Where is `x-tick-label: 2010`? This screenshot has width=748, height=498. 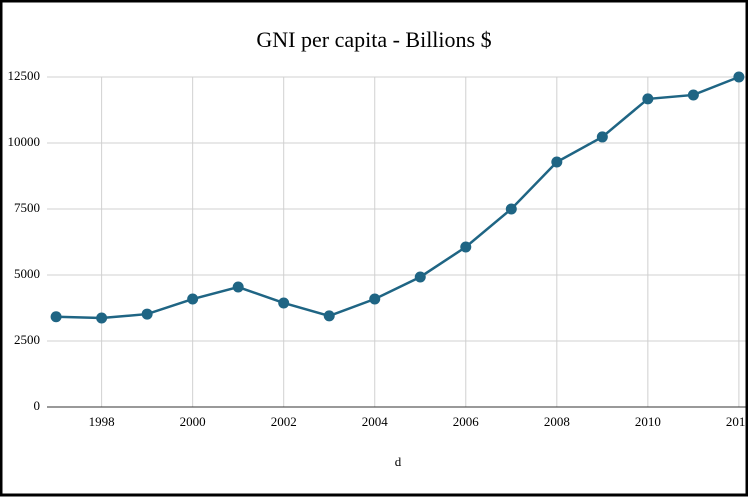
x-tick-label: 2010 is located at coordinates (648, 421).